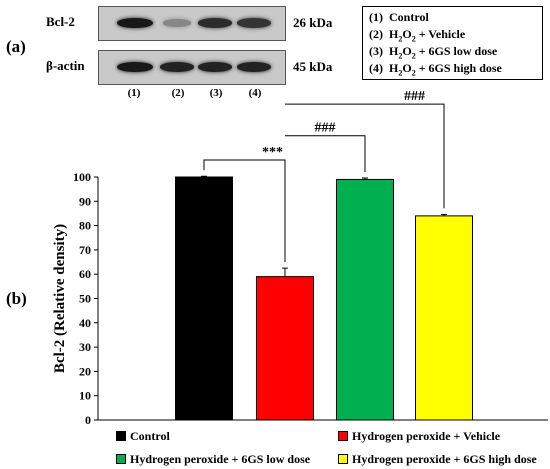  I want to click on legend-high-dose: Hydrogen peroxide + 6GS high dose, so click(437, 459).